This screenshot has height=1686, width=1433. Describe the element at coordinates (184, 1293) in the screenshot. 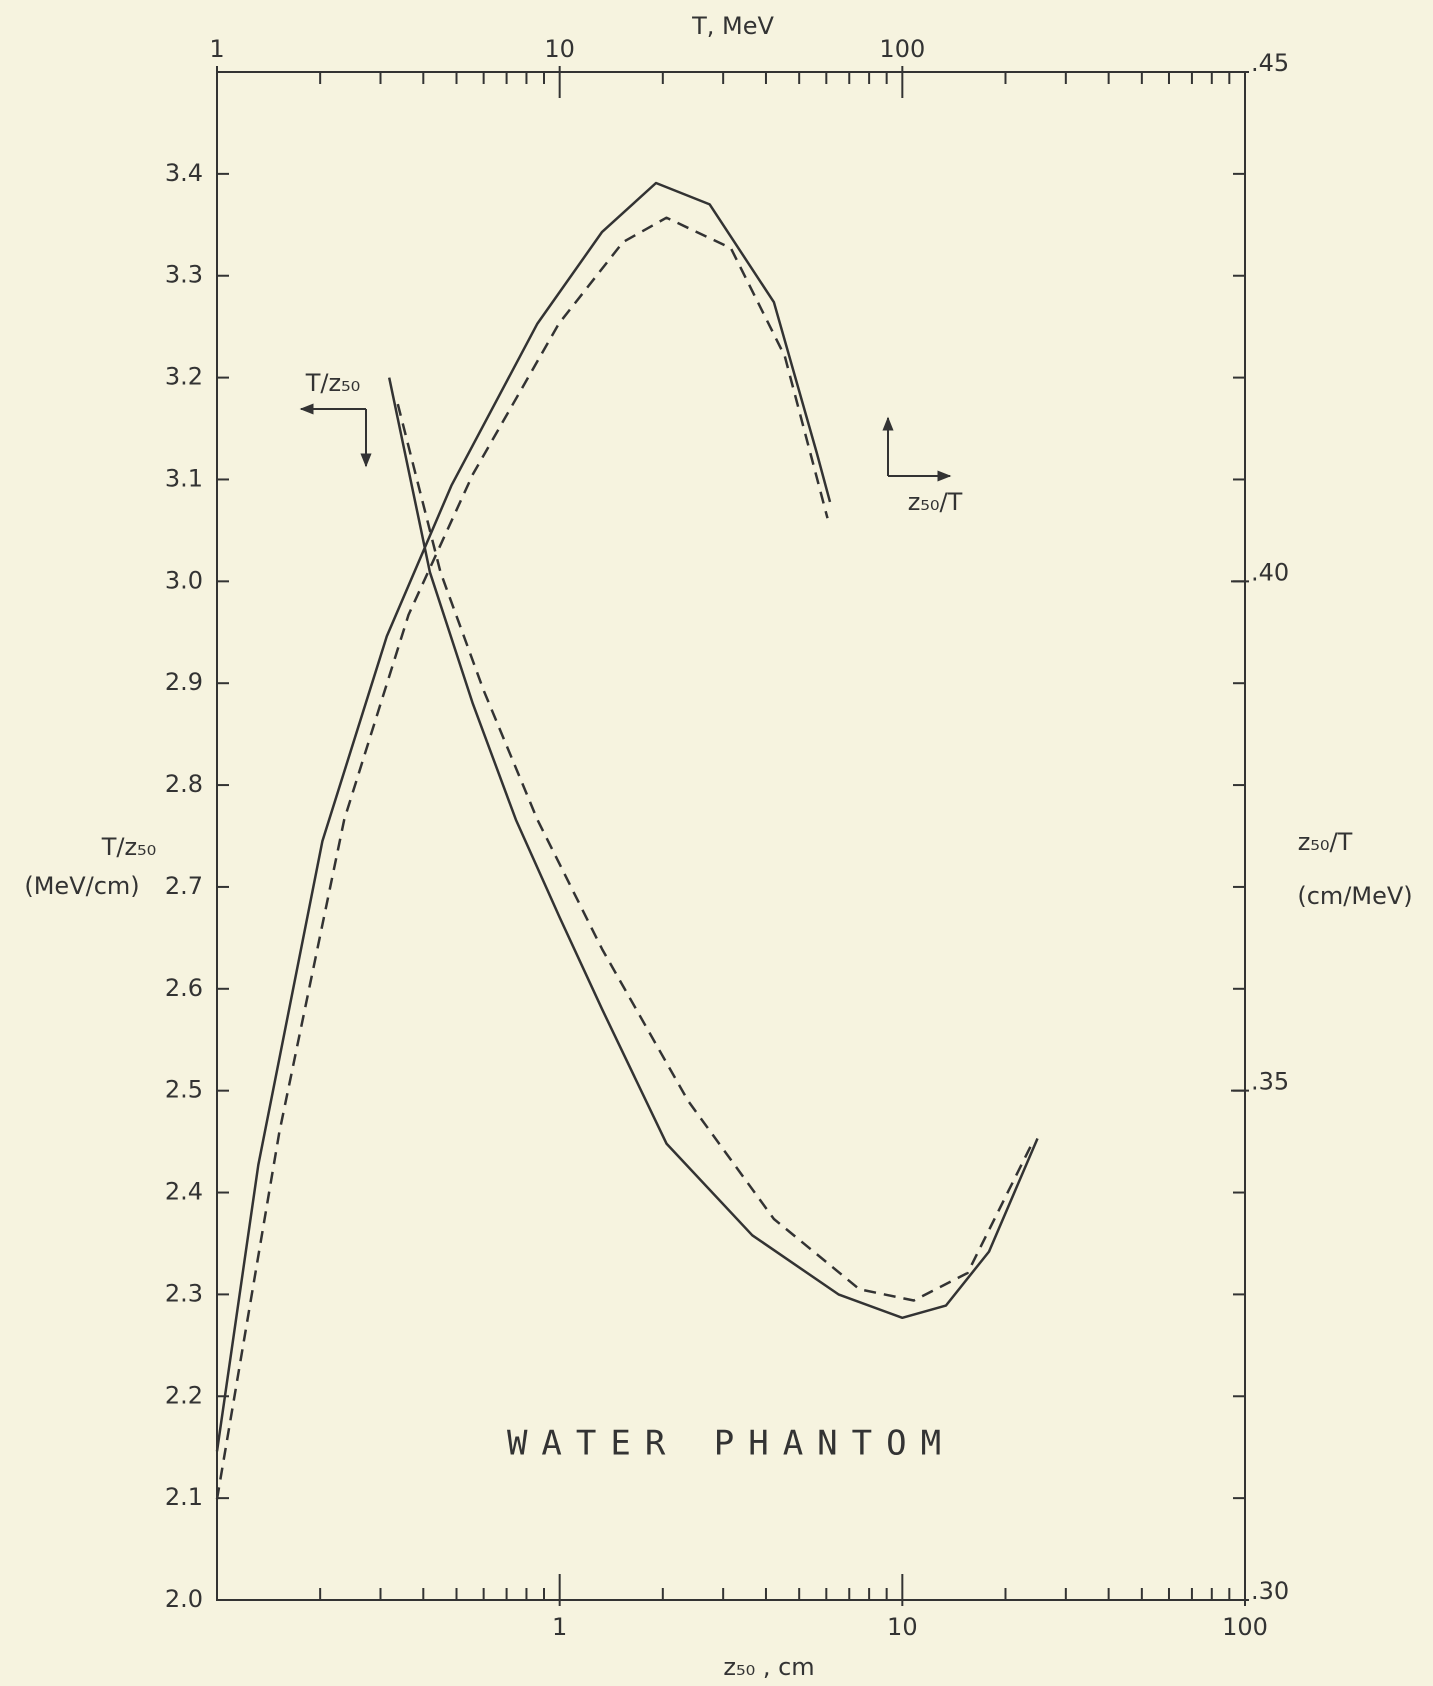

I see `y-tick-label: 2.3` at that location.